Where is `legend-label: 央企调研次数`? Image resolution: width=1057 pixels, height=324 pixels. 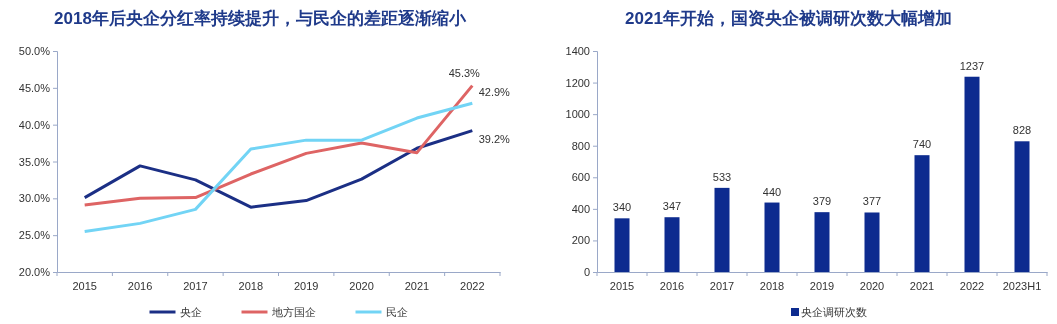
legend-label: 央企调研次数 is located at coordinates (834, 312).